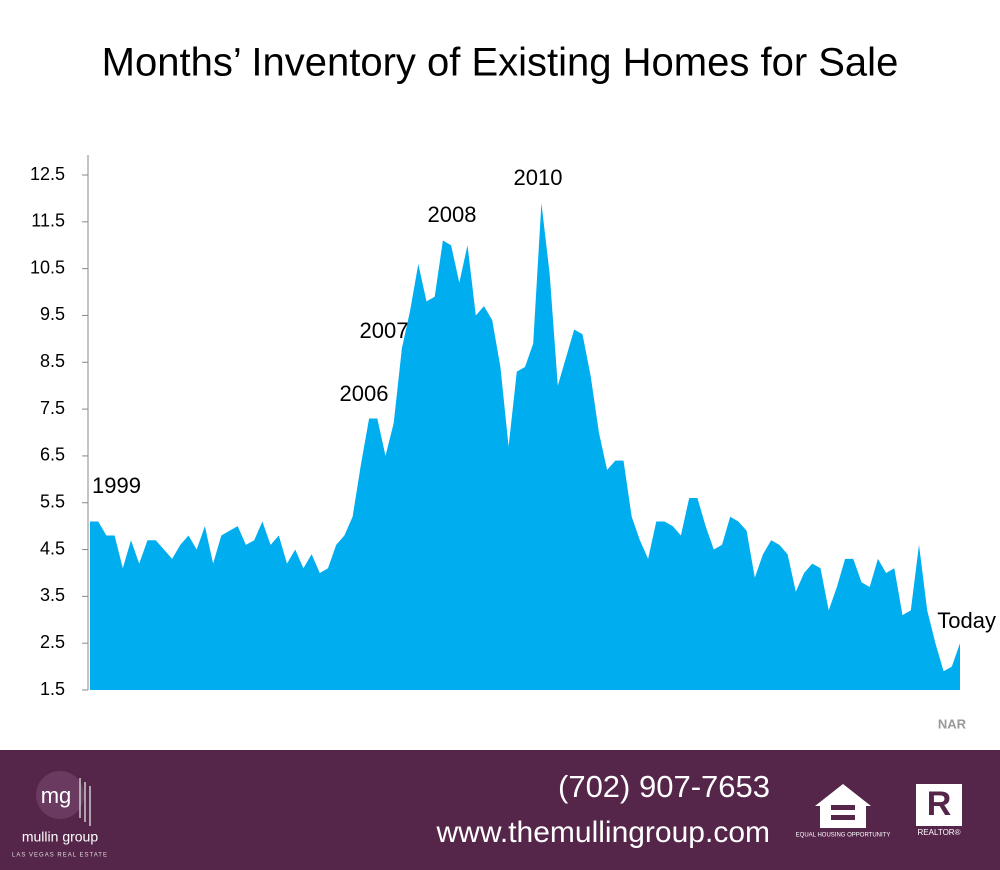 This screenshot has width=1000, height=870. What do you see at coordinates (452, 214) in the screenshot?
I see `annotation: 2008` at bounding box center [452, 214].